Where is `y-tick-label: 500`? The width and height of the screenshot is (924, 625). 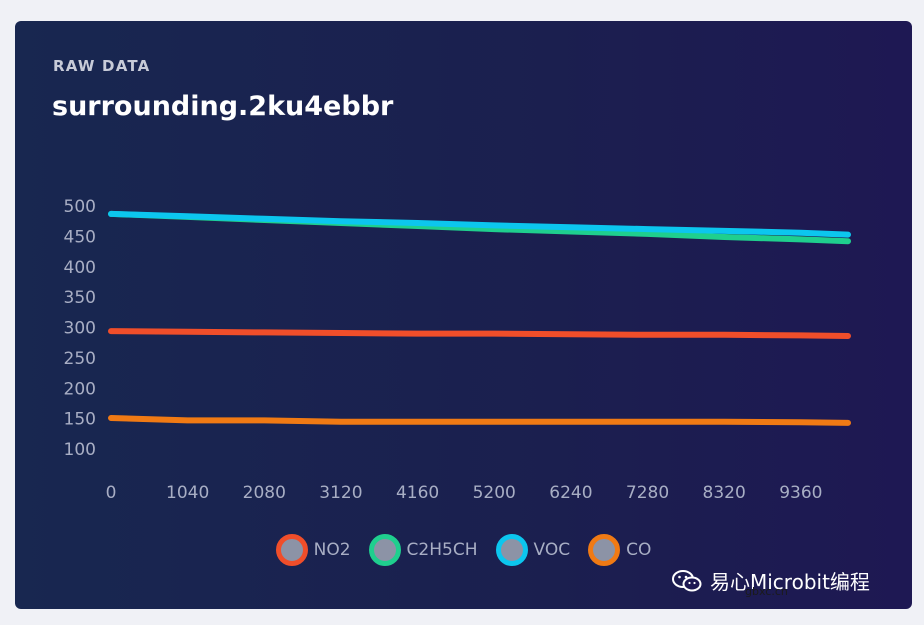
y-tick-label: 500 is located at coordinates (80, 207).